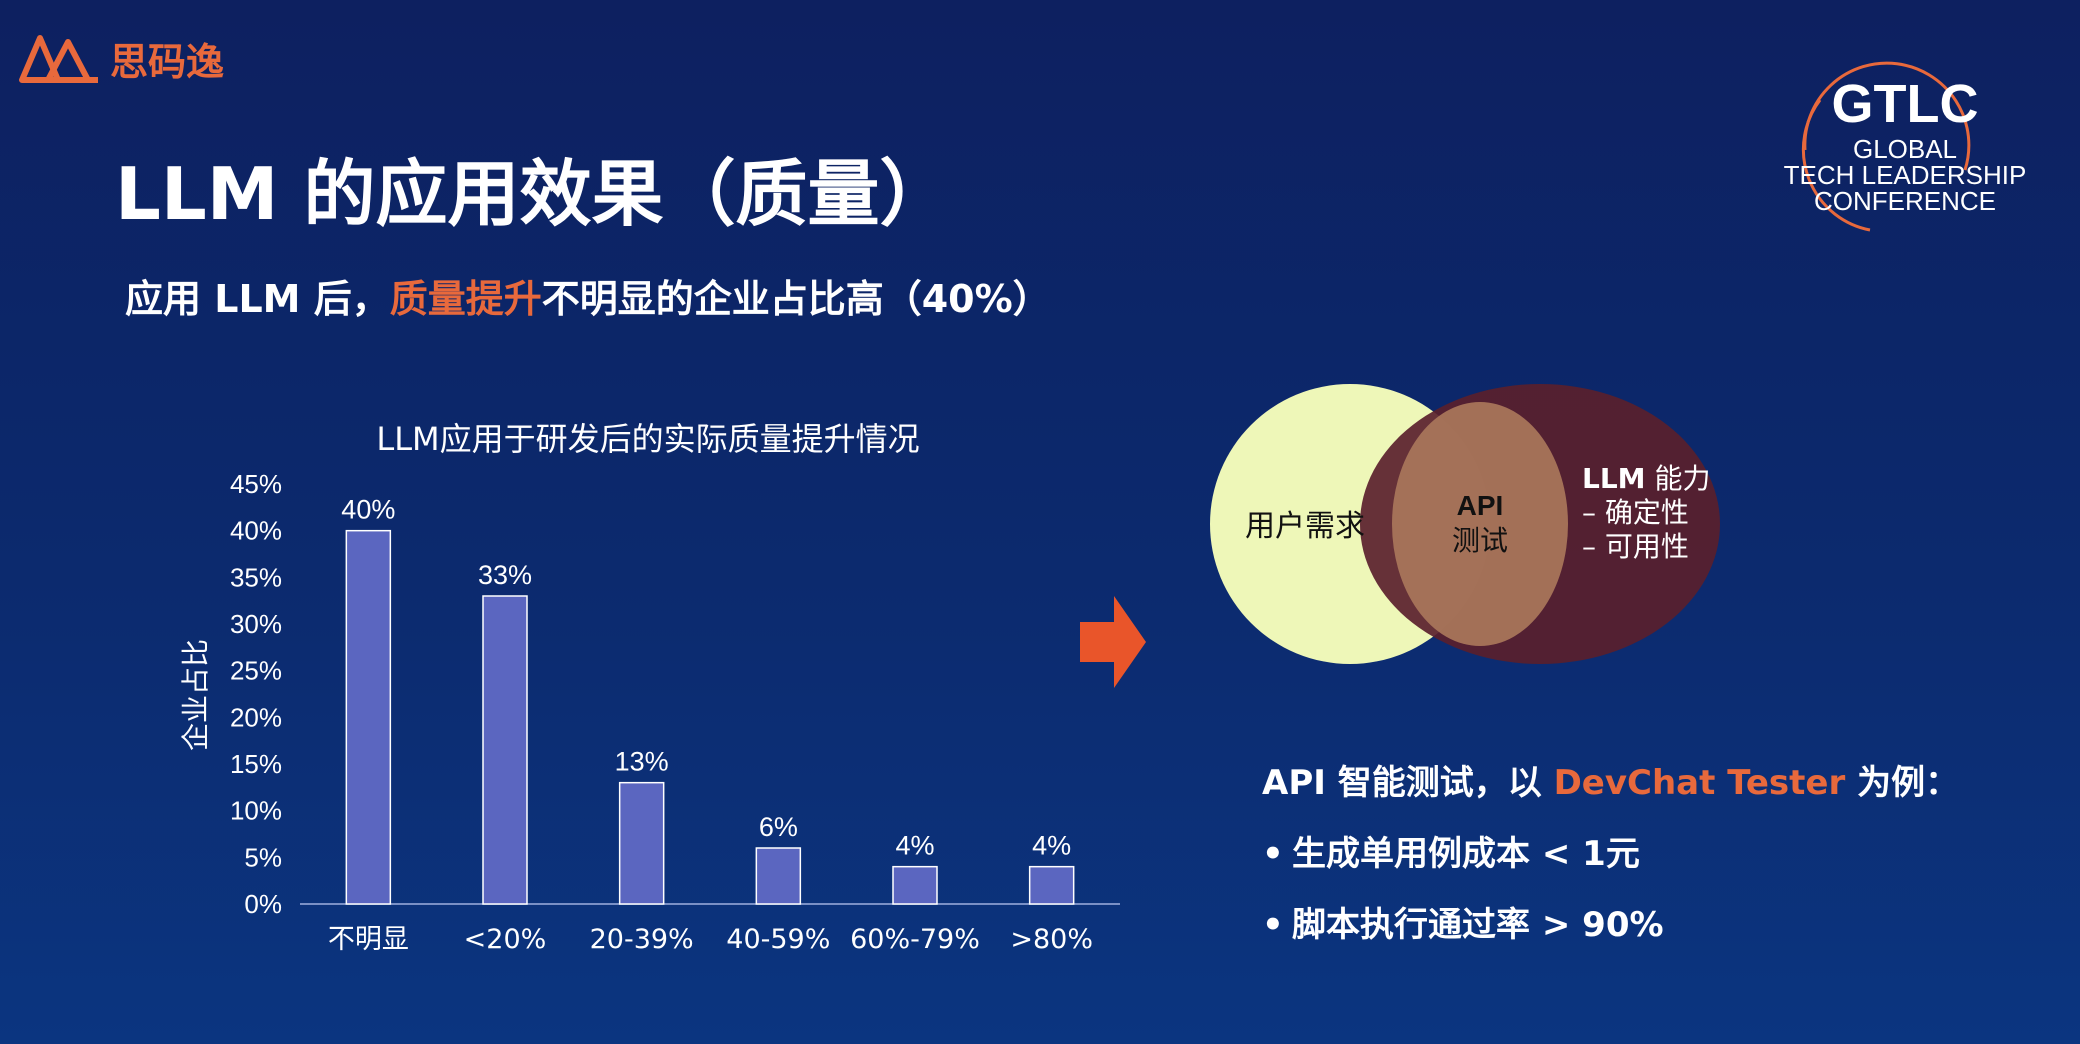 Image resolution: width=2080 pixels, height=1044 pixels. I want to click on x-tick-label: 20-39%, so click(642, 939).